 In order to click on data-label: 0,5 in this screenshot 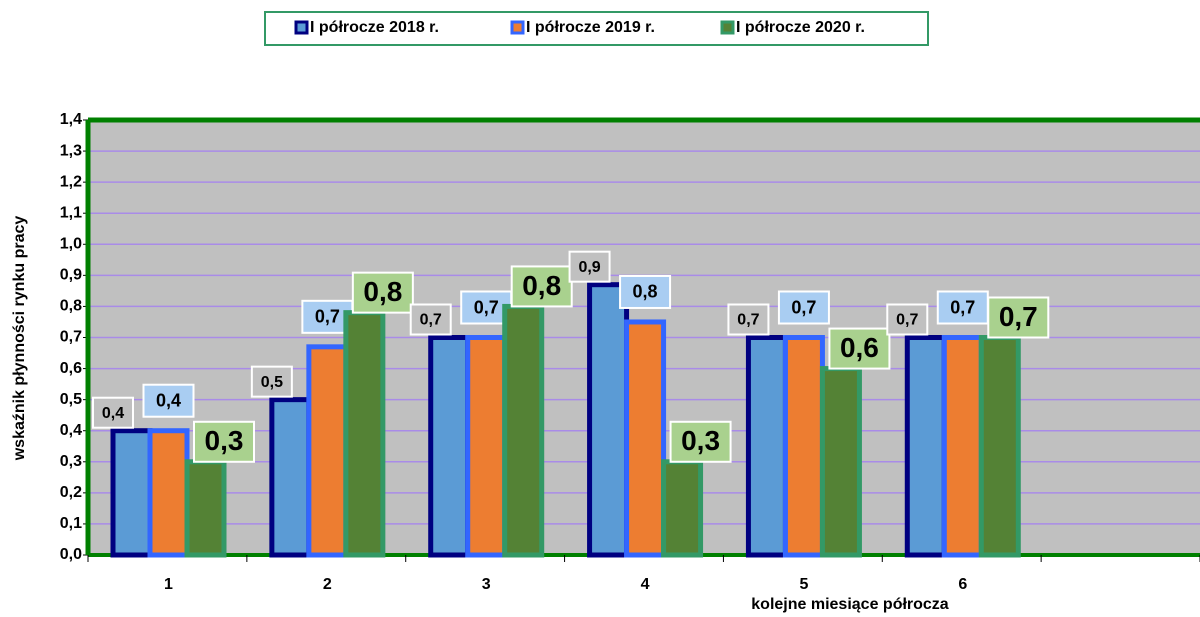, I will do `click(272, 382)`.